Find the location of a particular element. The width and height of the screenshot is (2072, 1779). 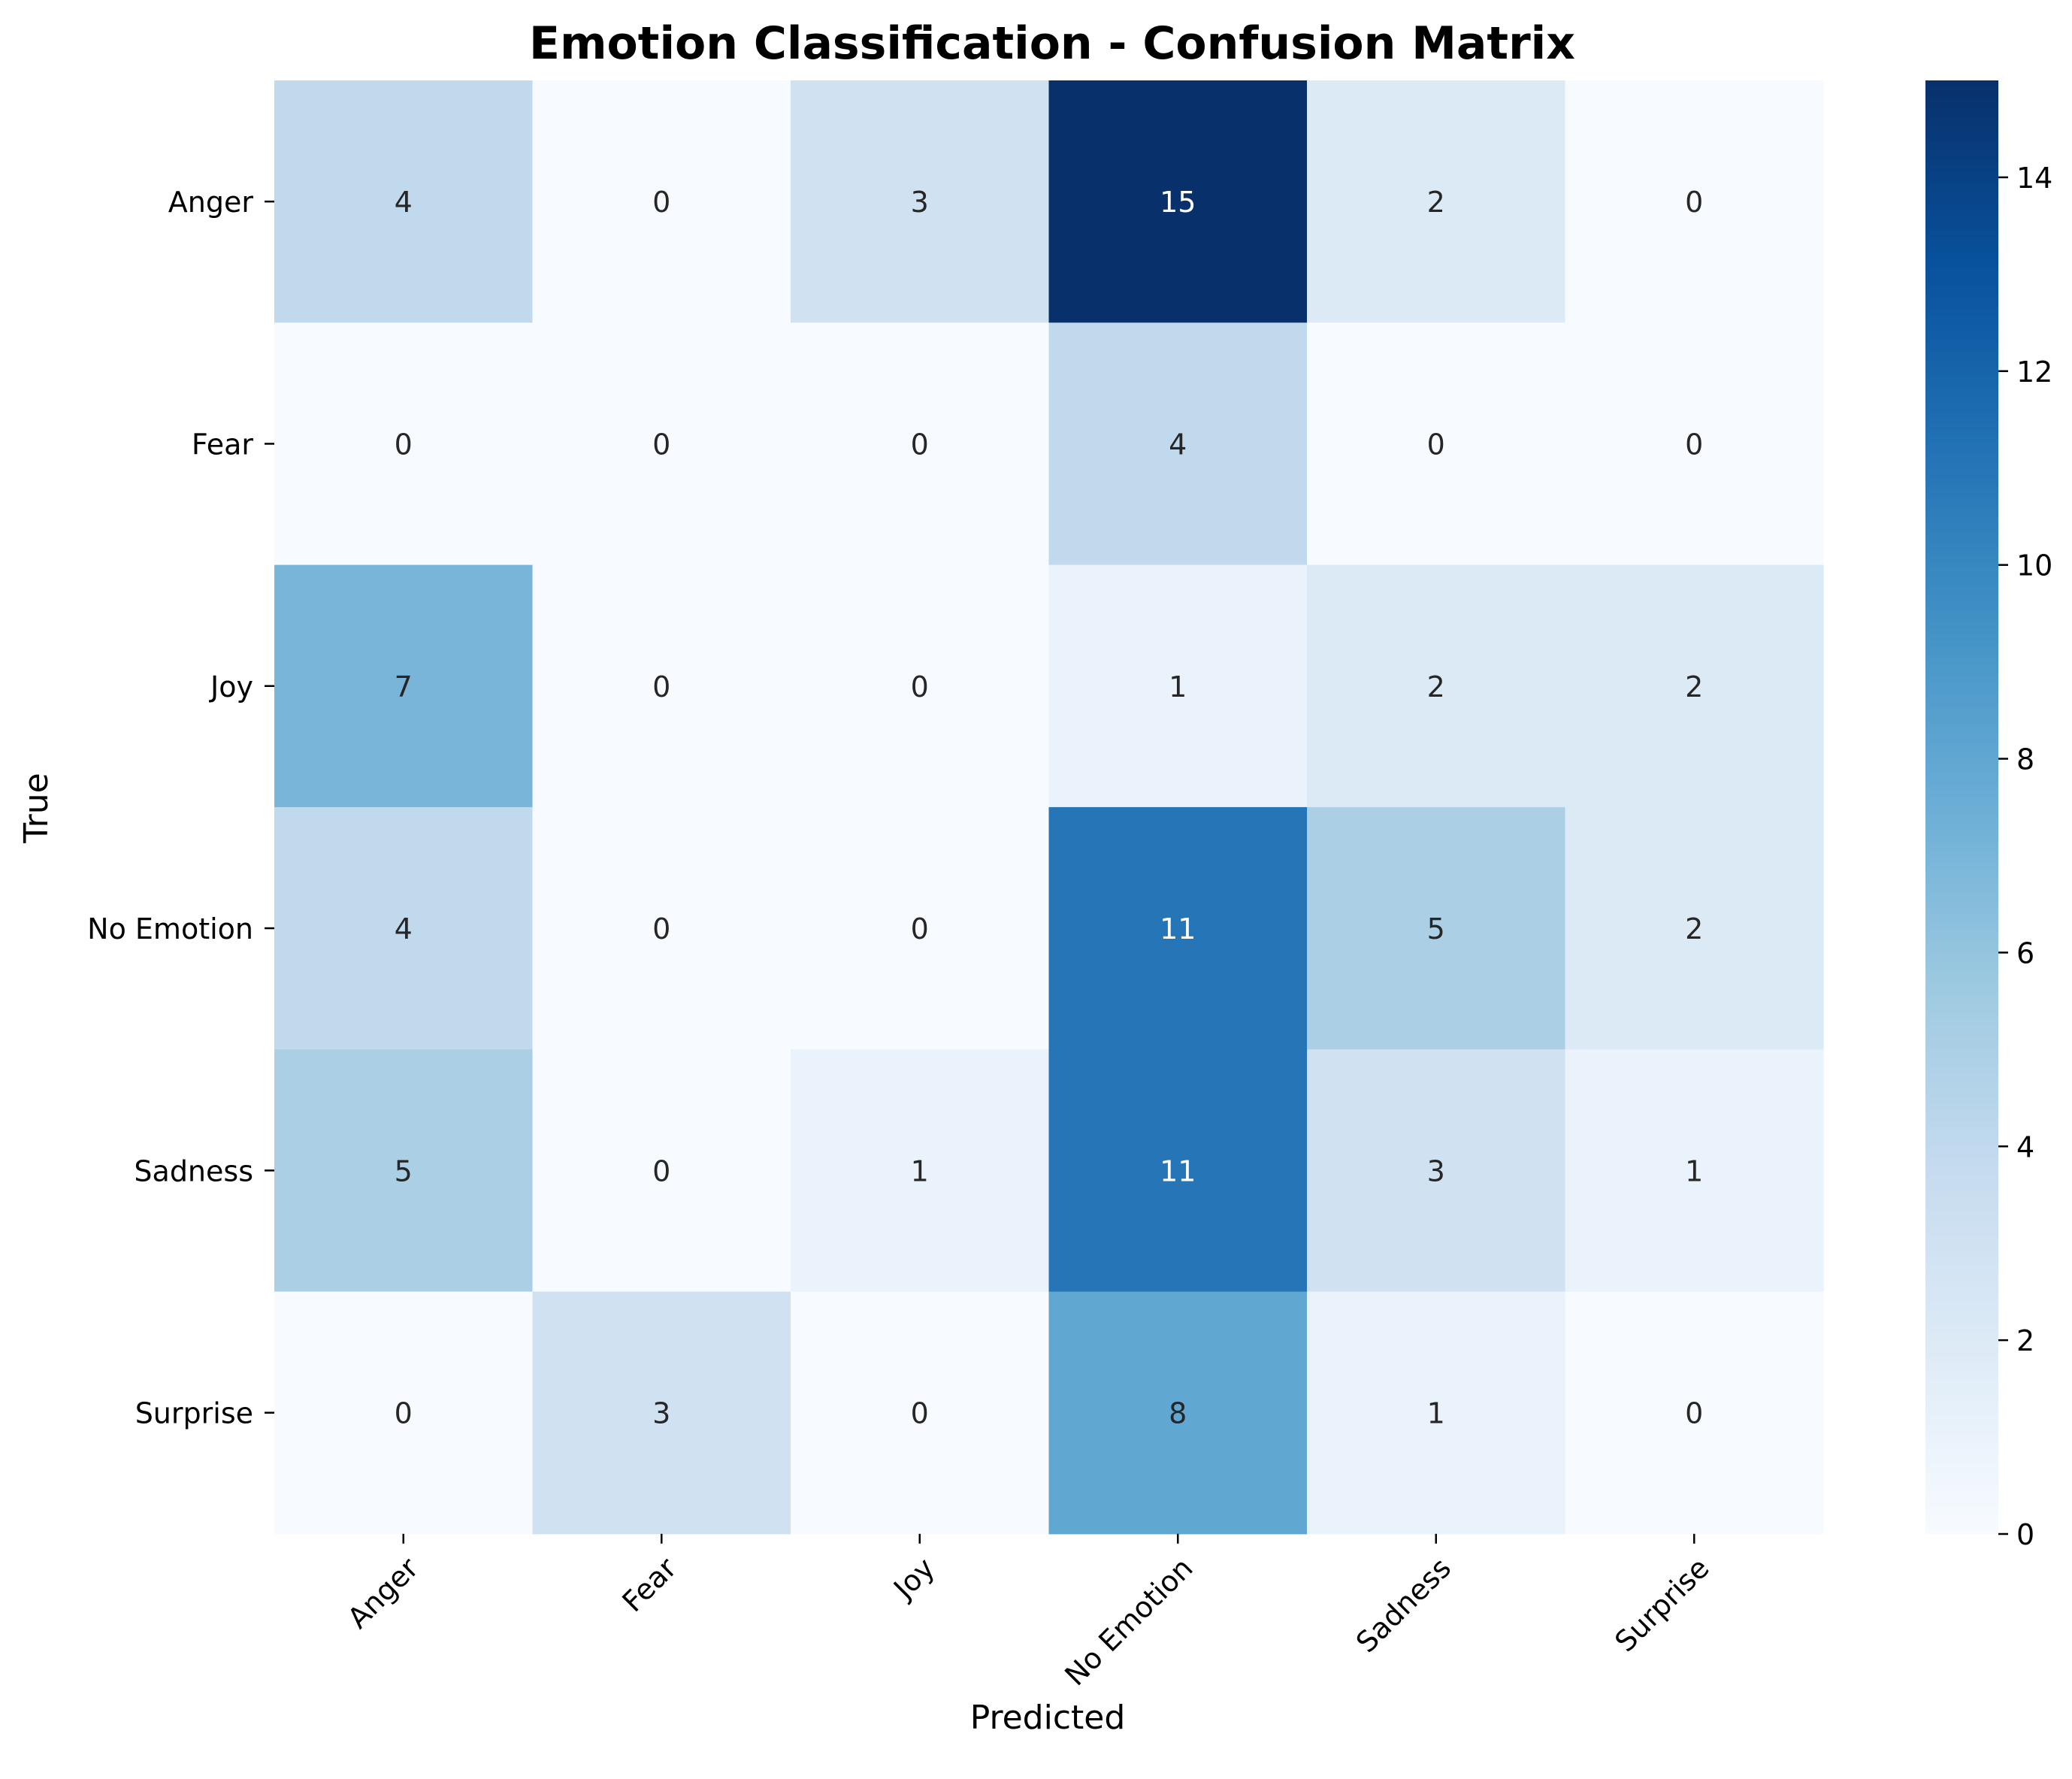

heatmap-cell-surprise-joy is located at coordinates (920, 1413).